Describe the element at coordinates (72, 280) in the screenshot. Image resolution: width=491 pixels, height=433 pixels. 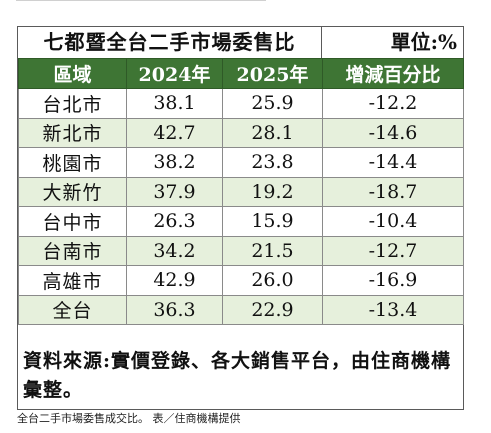
I see `region-cell: 高雄市` at that location.